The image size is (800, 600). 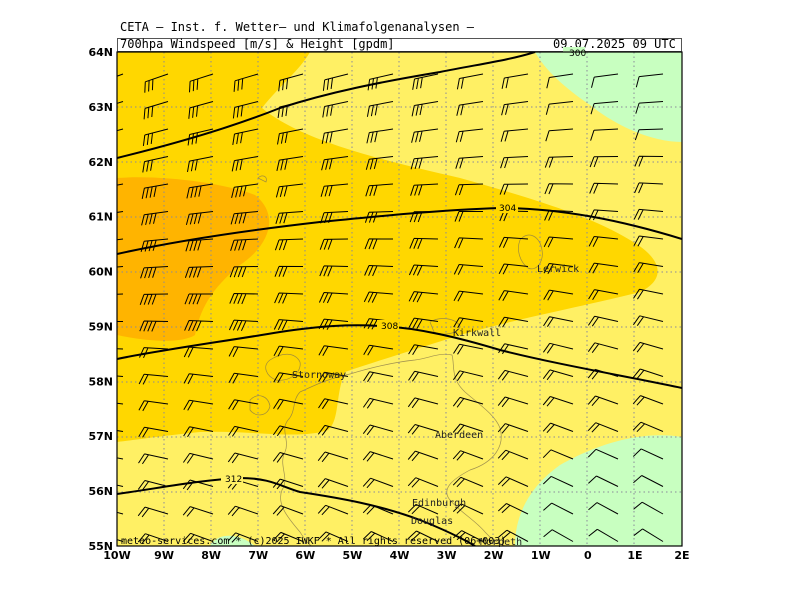 What do you see at coordinates (233, 480) in the screenshot?
I see `contour-label-312: 312` at bounding box center [233, 480].